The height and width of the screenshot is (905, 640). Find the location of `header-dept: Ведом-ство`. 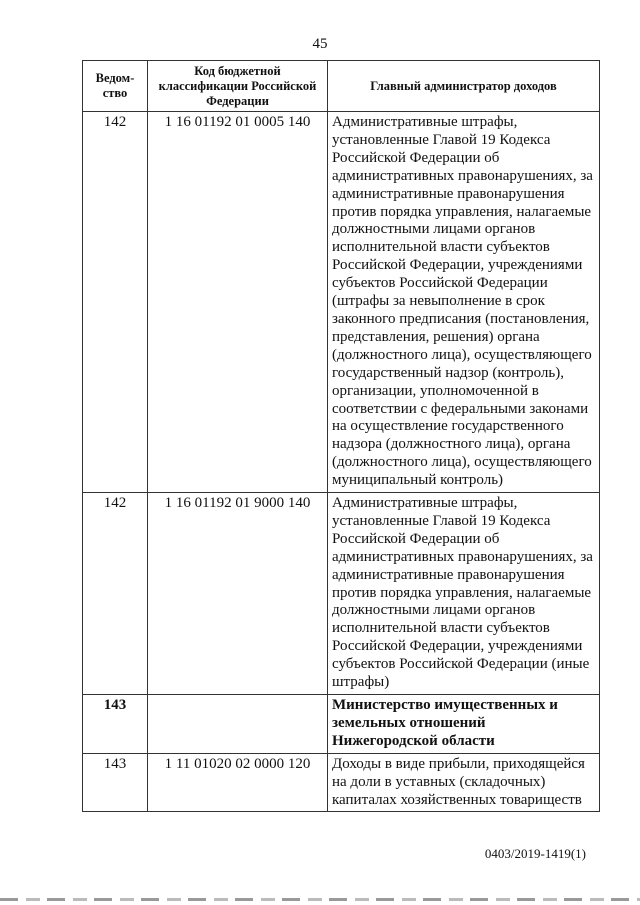

header-dept: Ведом-ство is located at coordinates (115, 86).